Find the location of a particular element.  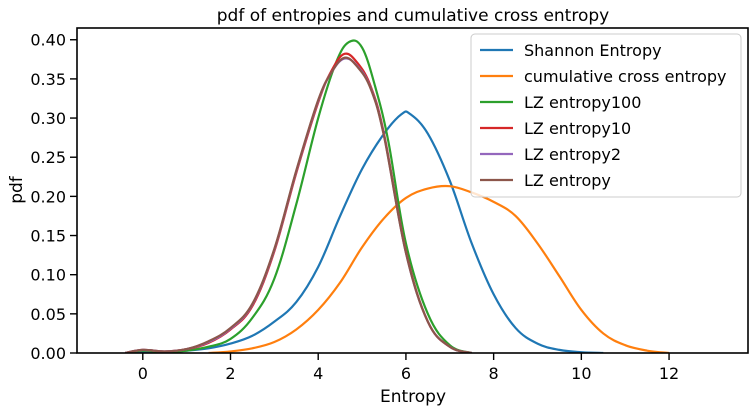

x-tick-label: 6 is located at coordinates (406, 373).